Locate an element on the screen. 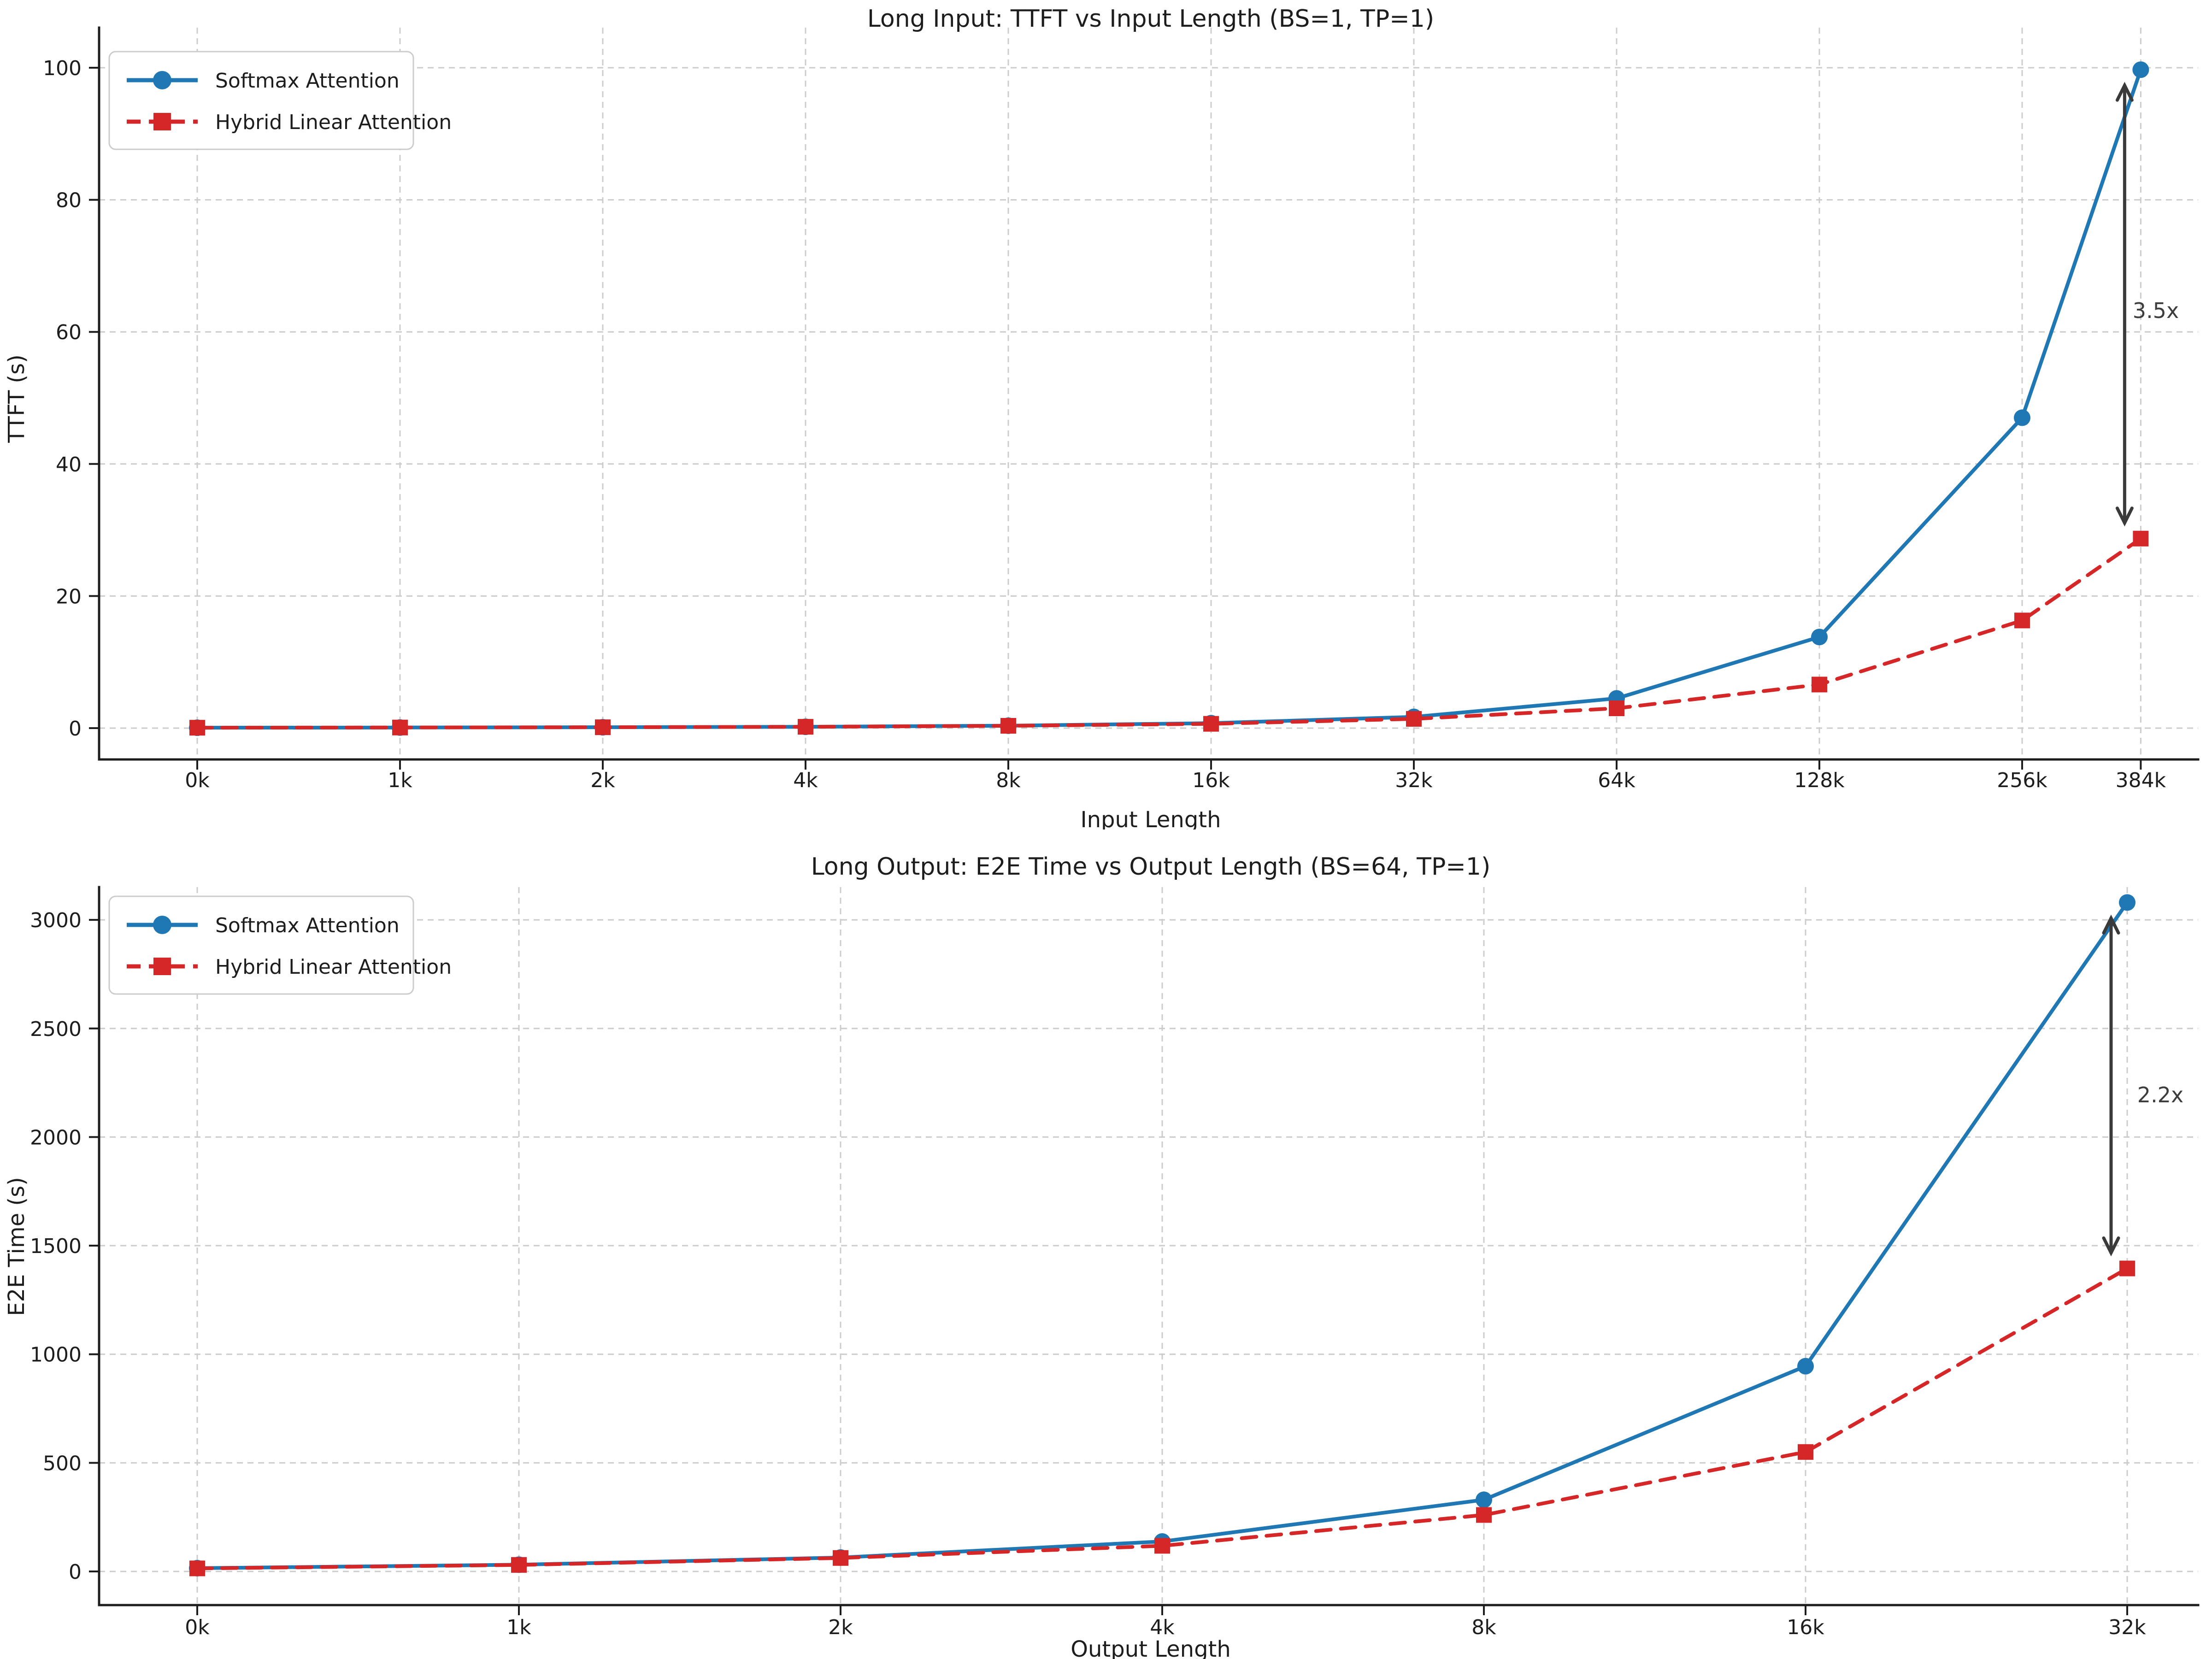  y-tick-label: 1500 is located at coordinates (56, 1246).